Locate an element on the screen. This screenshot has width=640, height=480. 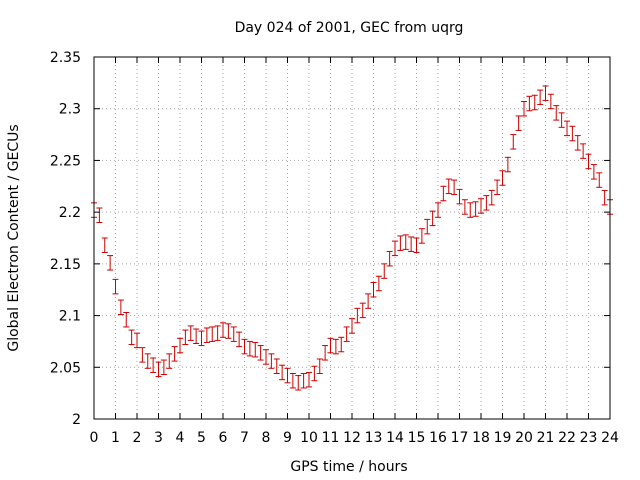
x-tick-label: 9 is located at coordinates (287, 438).